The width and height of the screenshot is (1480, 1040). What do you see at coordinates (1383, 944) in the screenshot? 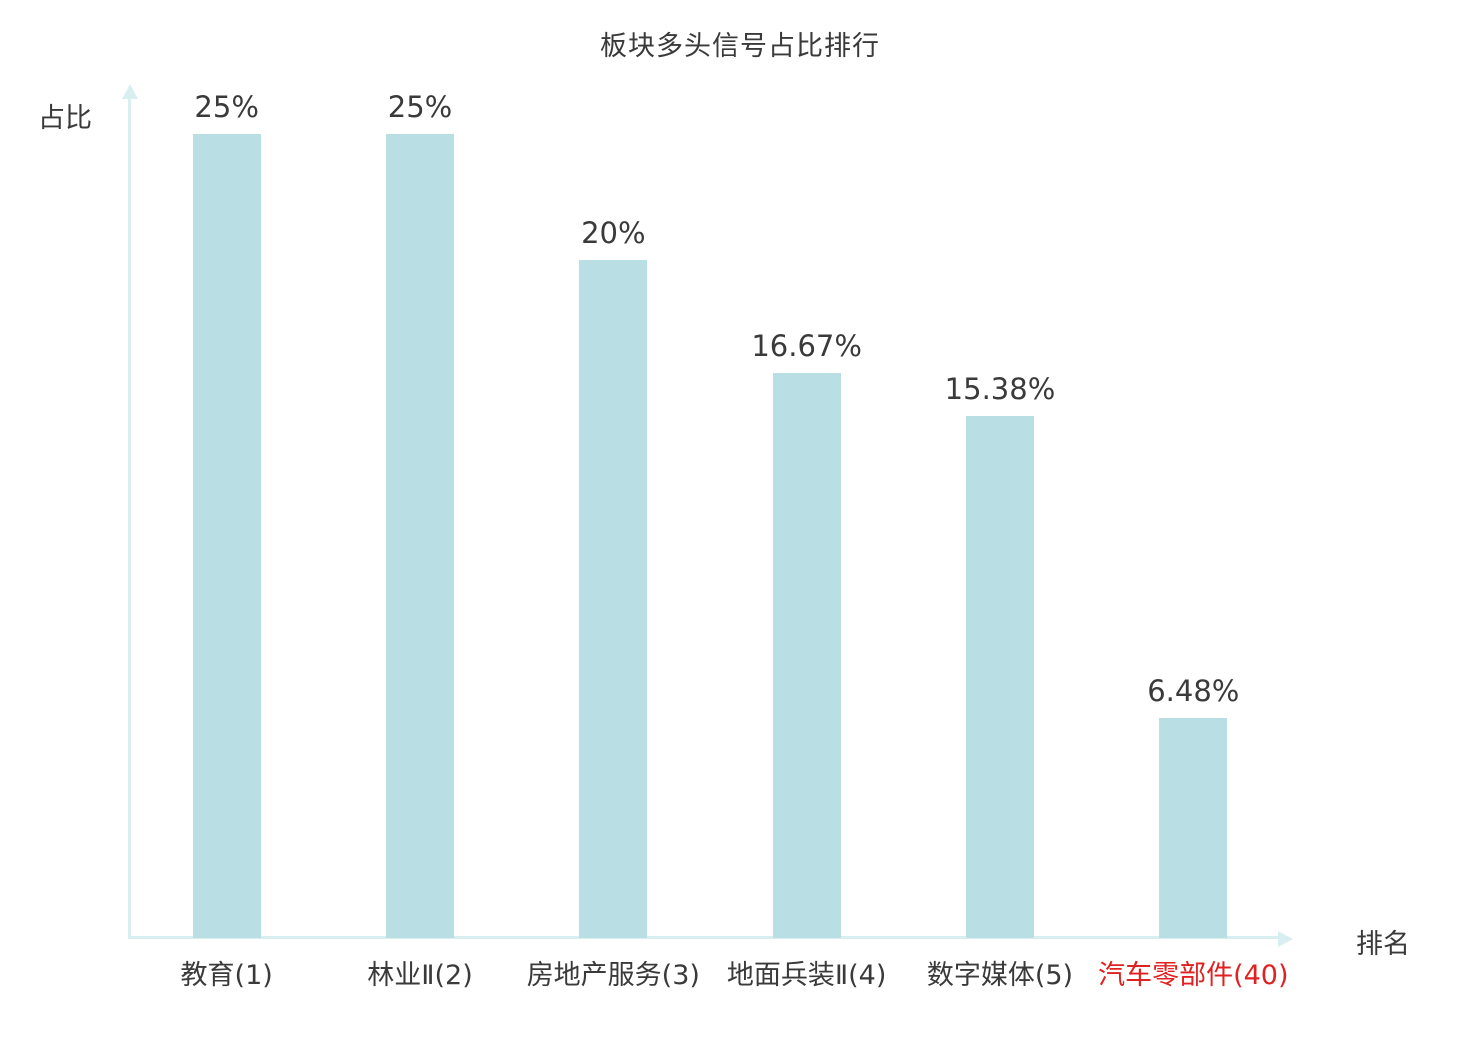
I see `x-axis-label: 排名` at bounding box center [1383, 944].